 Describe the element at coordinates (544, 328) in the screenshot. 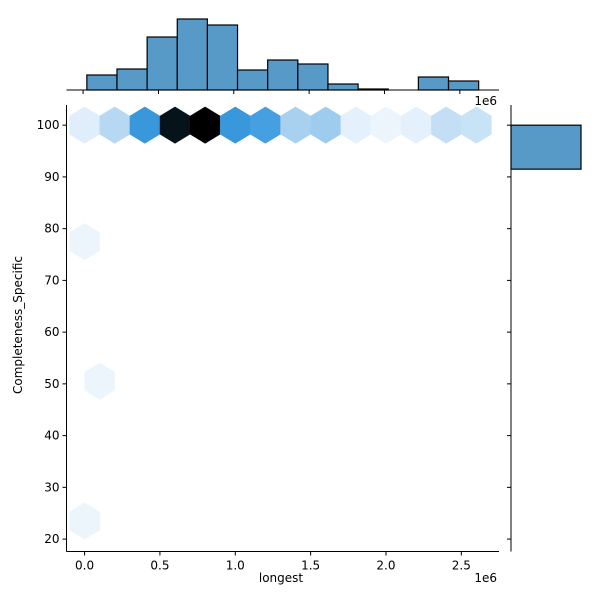

I see `right-marginal-histogram` at that location.